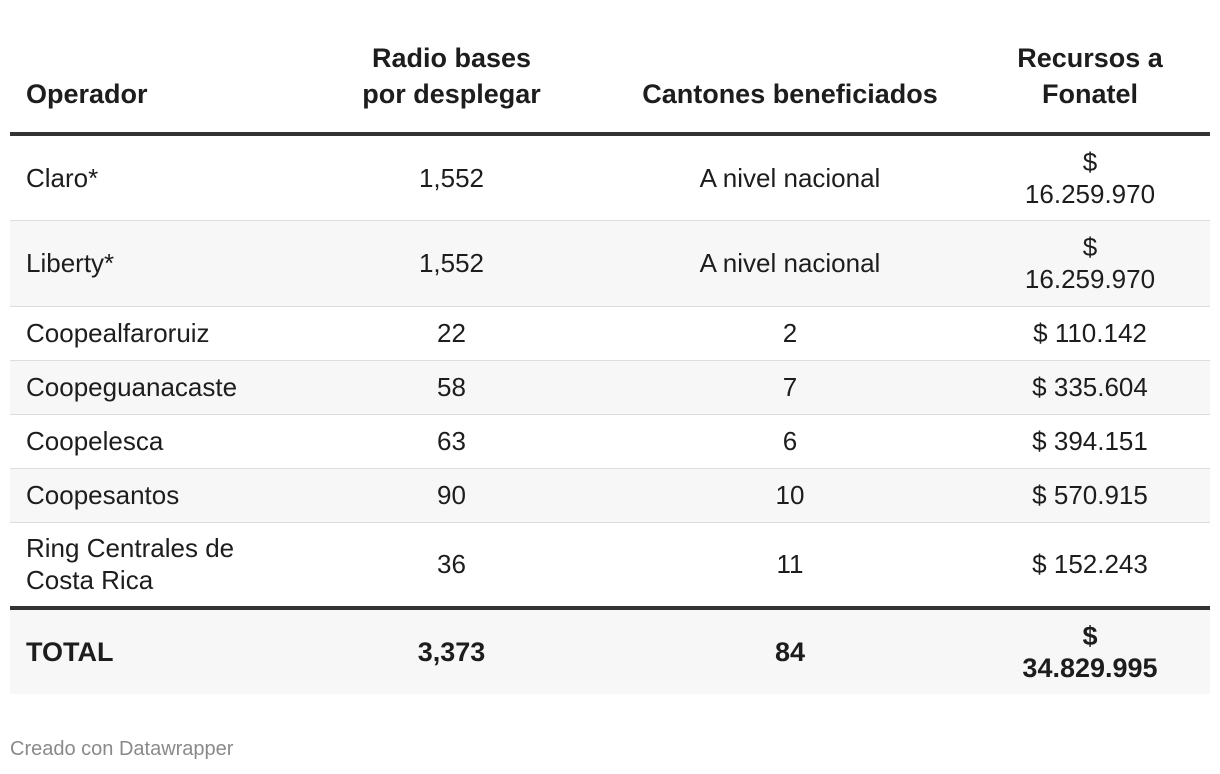 The image size is (1220, 774). Describe the element at coordinates (1100, 333) in the screenshot. I see `amount-value: 110.142` at that location.